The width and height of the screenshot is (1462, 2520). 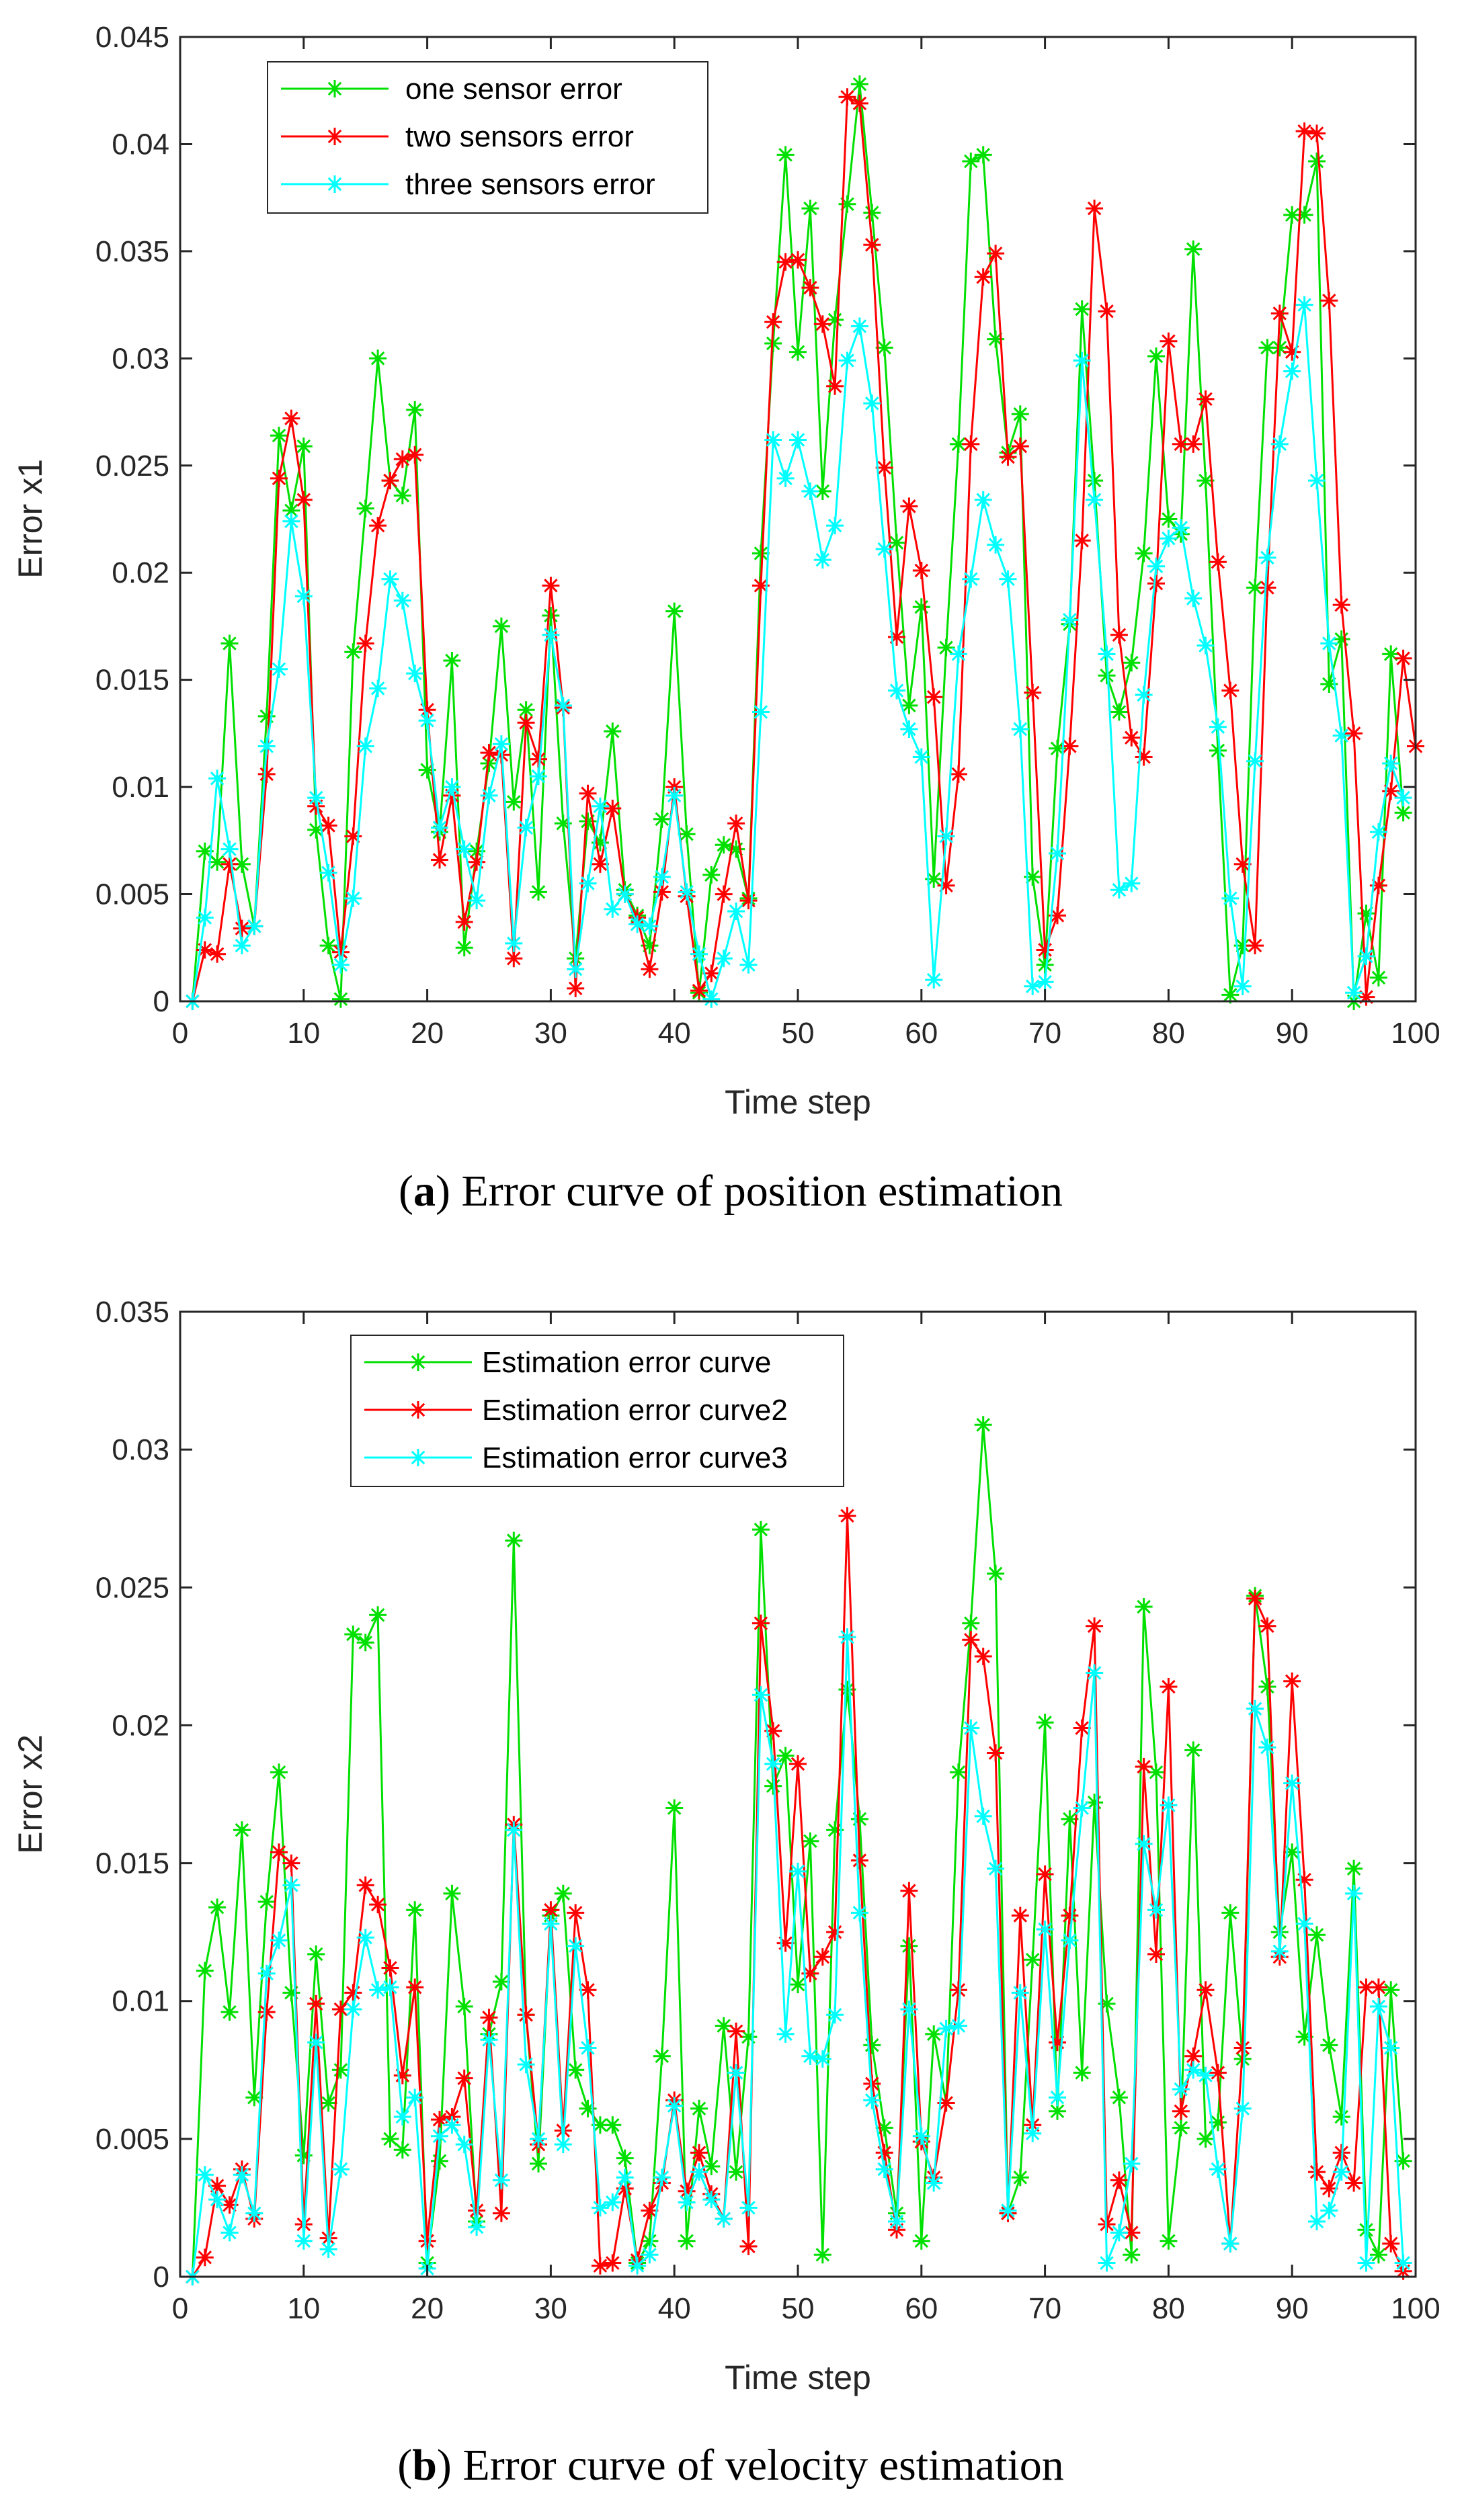 What do you see at coordinates (764, 144) in the screenshot?
I see `y-tick-a-8: 0.04` at bounding box center [764, 144].